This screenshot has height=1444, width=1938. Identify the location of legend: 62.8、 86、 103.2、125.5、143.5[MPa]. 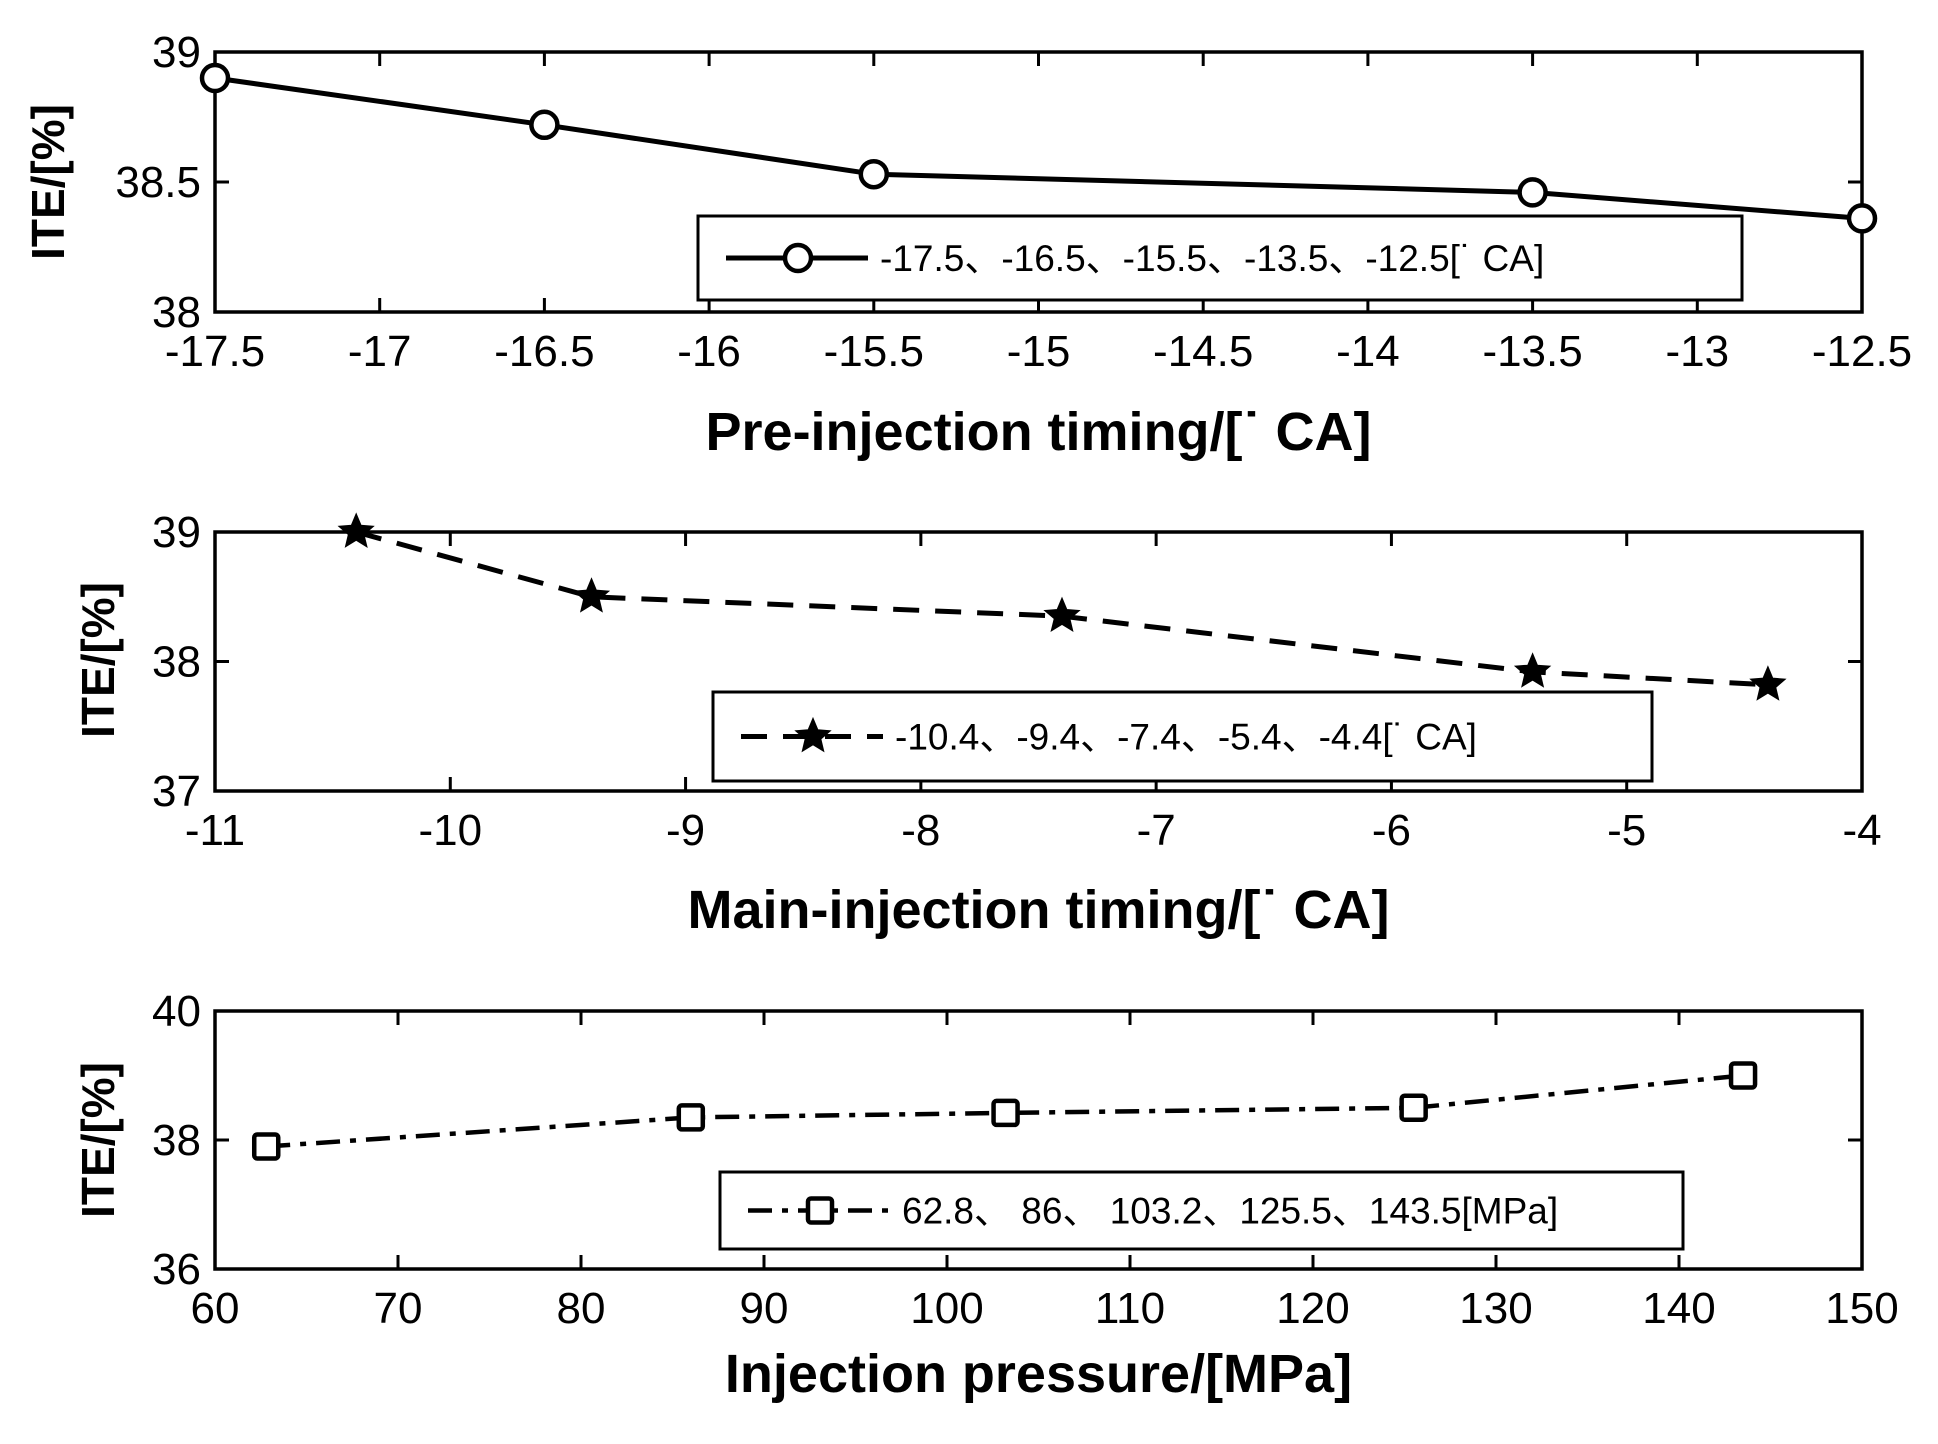
(1201, 1210).